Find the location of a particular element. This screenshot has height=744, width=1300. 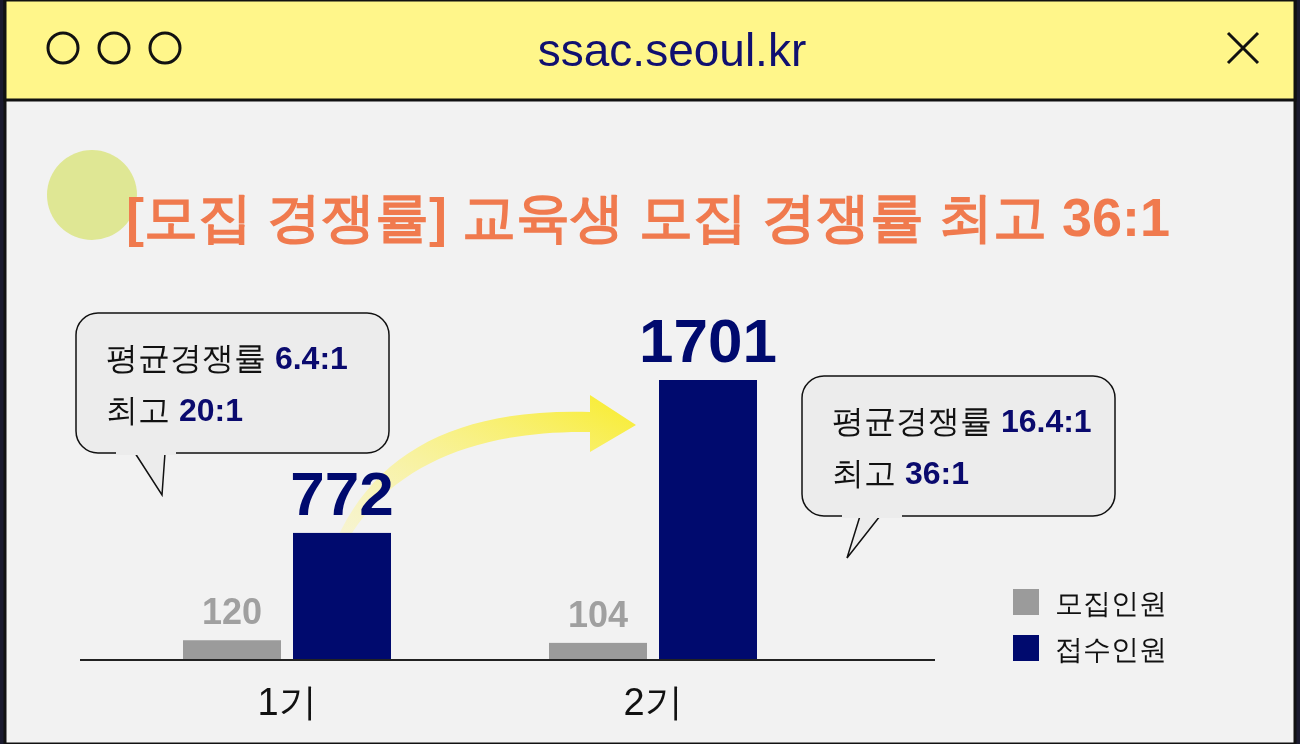

text: 평균경쟁률 6.4:1 is located at coordinates (227, 358).